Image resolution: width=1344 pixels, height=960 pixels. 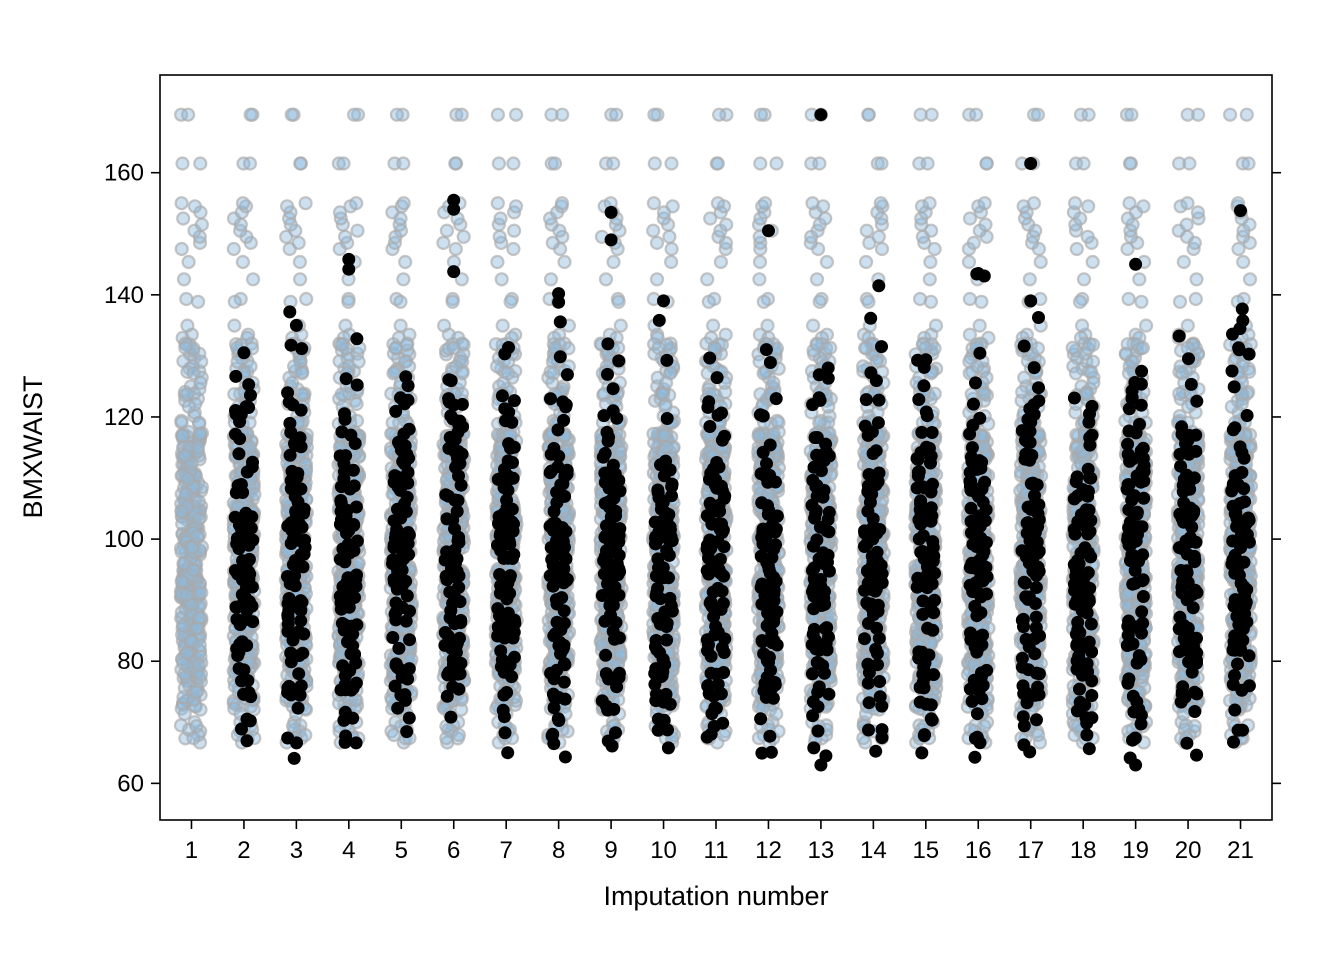 What do you see at coordinates (348, 850) in the screenshot?
I see `x-tick-label: 4` at bounding box center [348, 850].